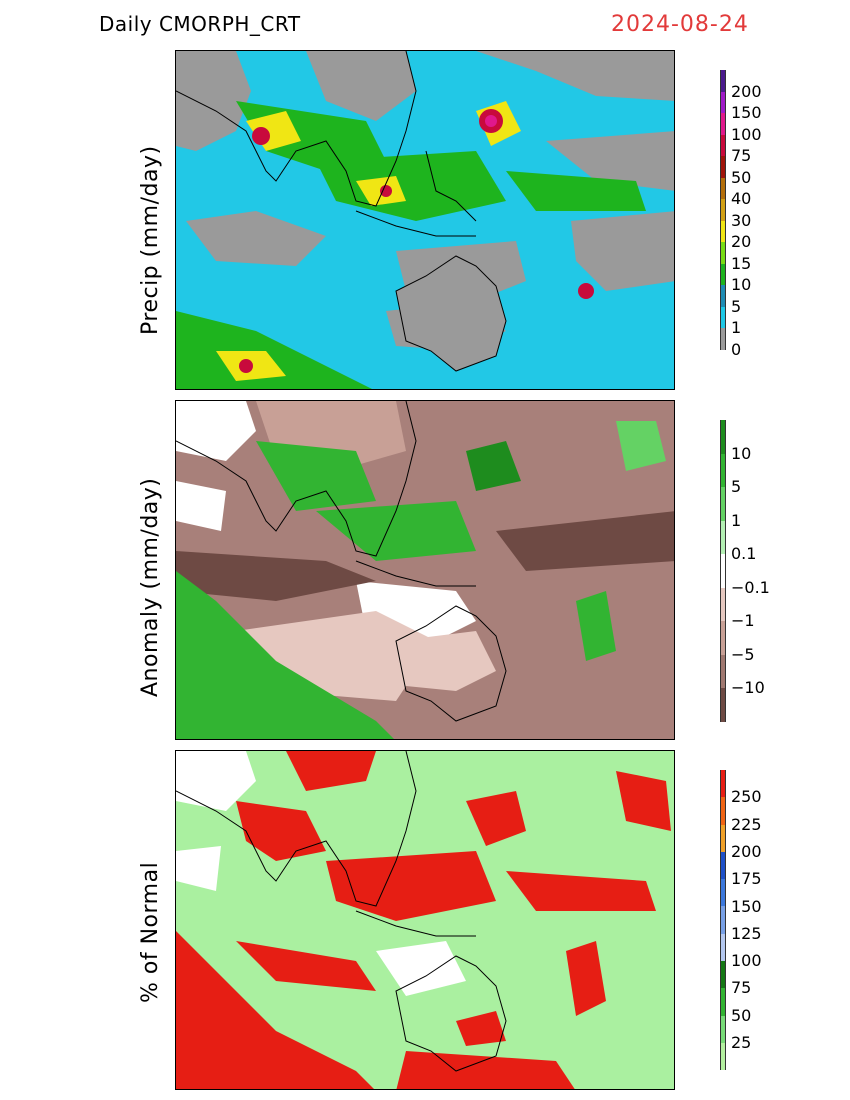  I want to click on anomaly-axis-label: Anomaly (mm/day), so click(150, 587).